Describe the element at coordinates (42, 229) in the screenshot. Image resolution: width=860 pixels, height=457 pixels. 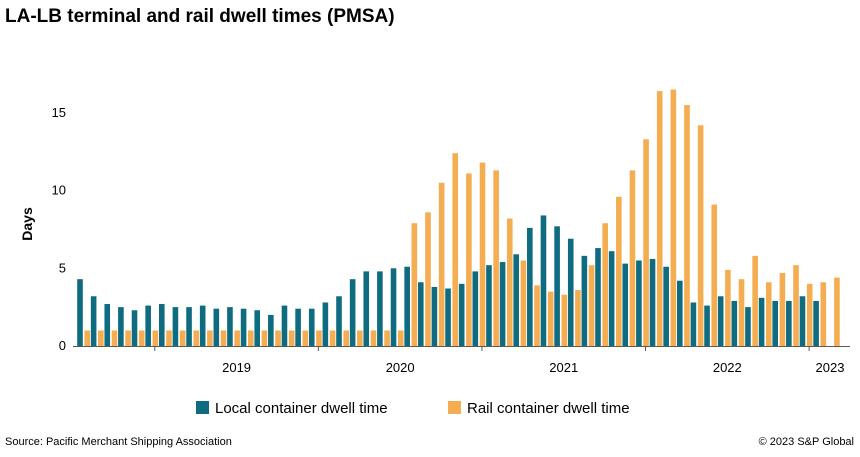
I see `y-axis: 0 5 10 15 Days` at that location.